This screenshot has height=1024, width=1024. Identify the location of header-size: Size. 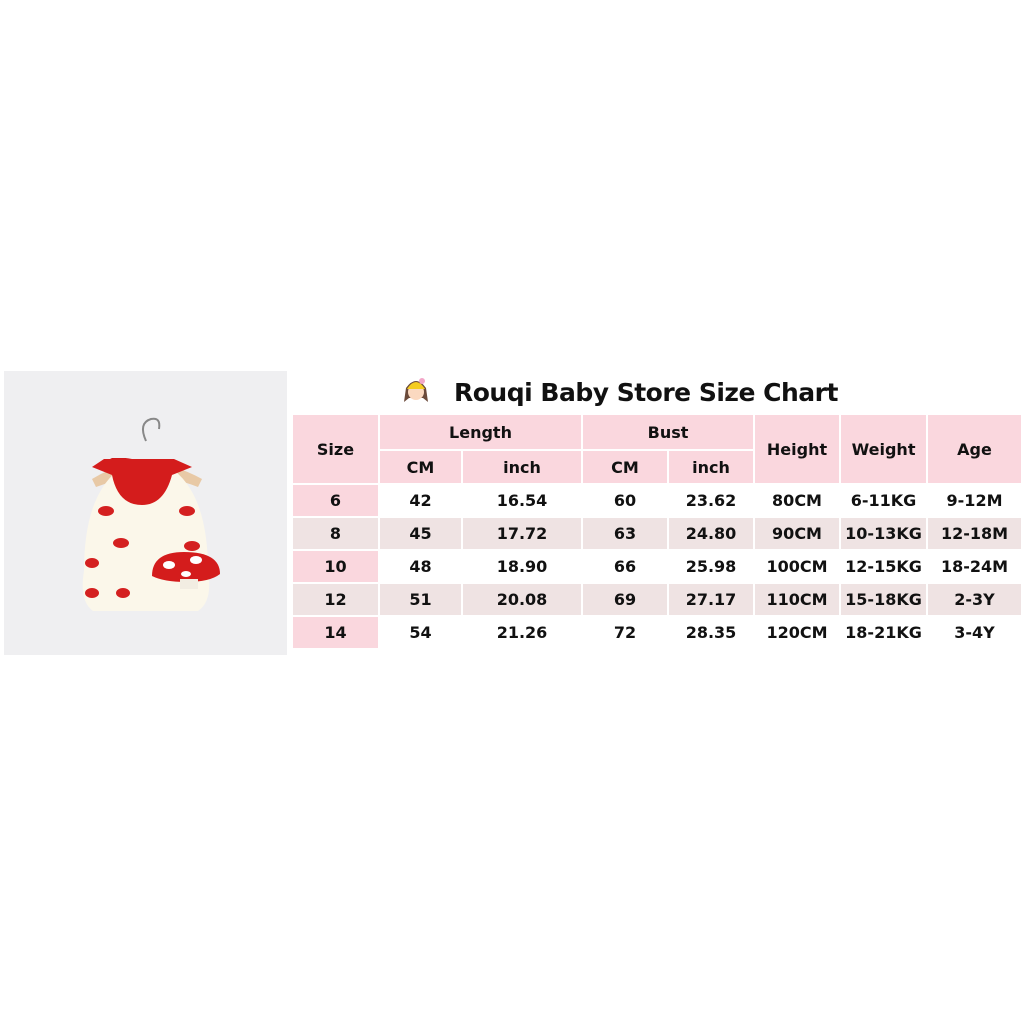
(335, 449).